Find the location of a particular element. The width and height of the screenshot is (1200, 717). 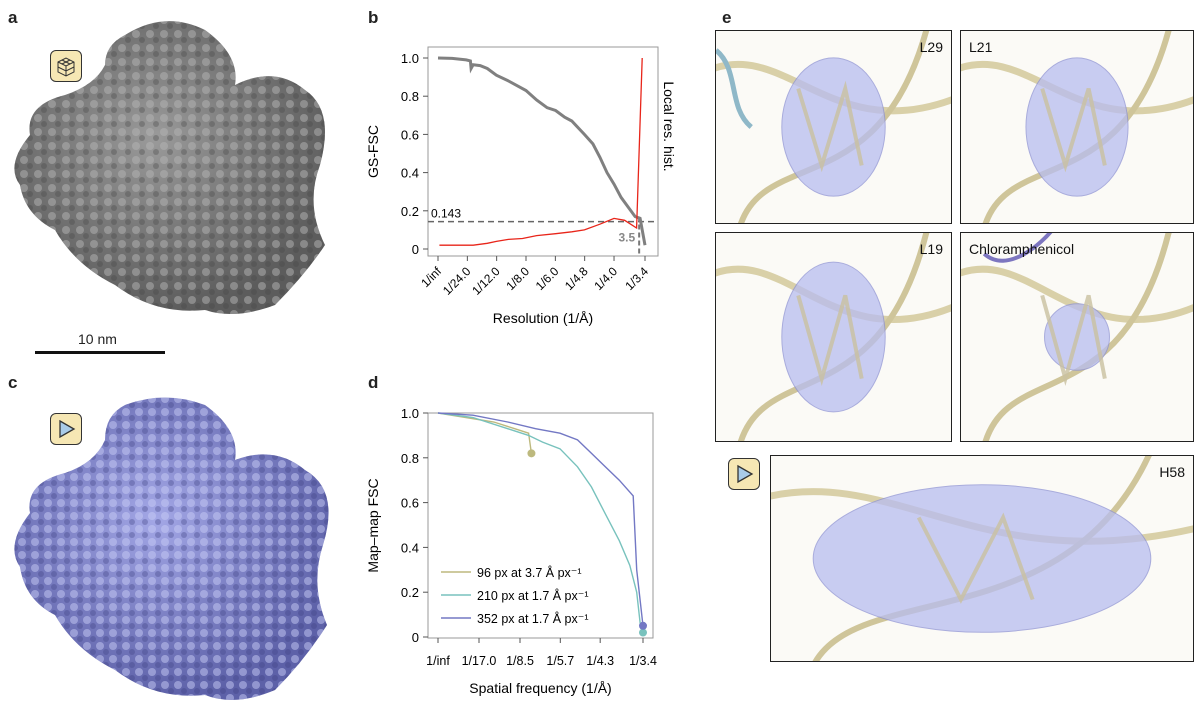

structure-inset: L19 is located at coordinates (833, 337).